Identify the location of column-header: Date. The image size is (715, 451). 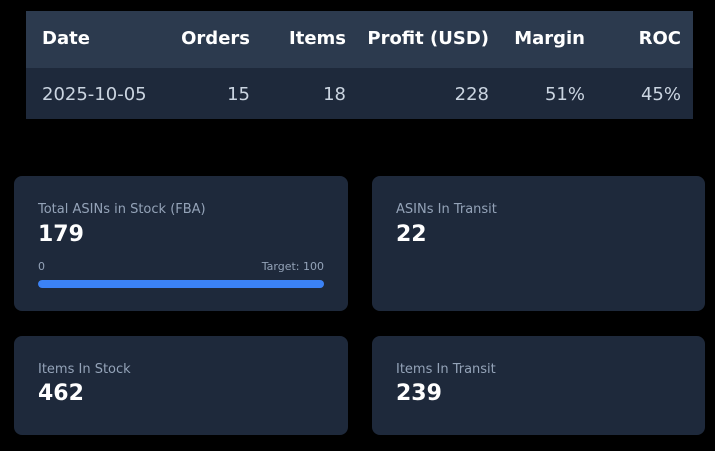
(66, 38).